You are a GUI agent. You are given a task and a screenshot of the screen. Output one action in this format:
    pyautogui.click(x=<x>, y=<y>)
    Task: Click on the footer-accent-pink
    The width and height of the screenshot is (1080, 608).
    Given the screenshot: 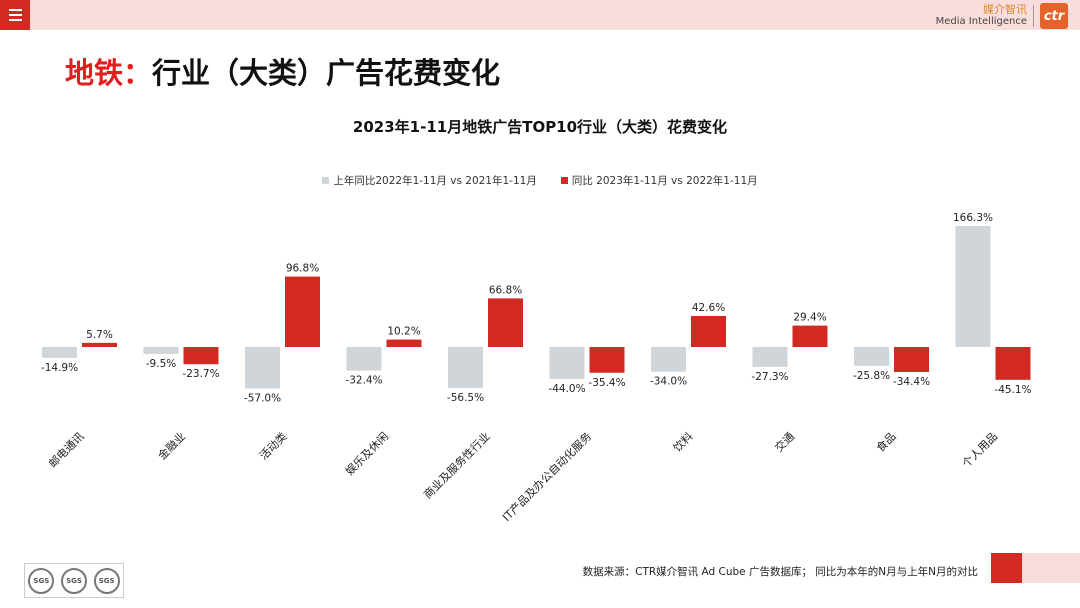 What is the action you would take?
    pyautogui.click(x=1051, y=568)
    